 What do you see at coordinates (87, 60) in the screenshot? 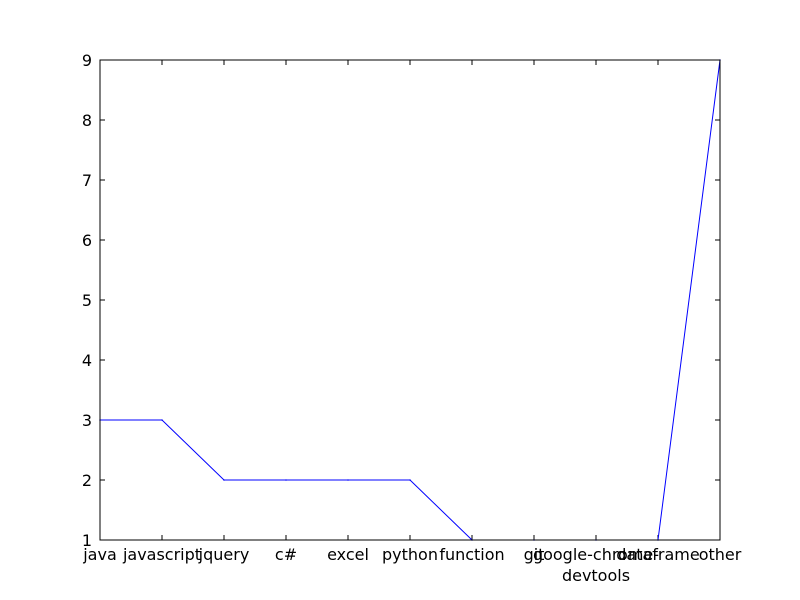
I see `y-tick-label: 9` at bounding box center [87, 60].